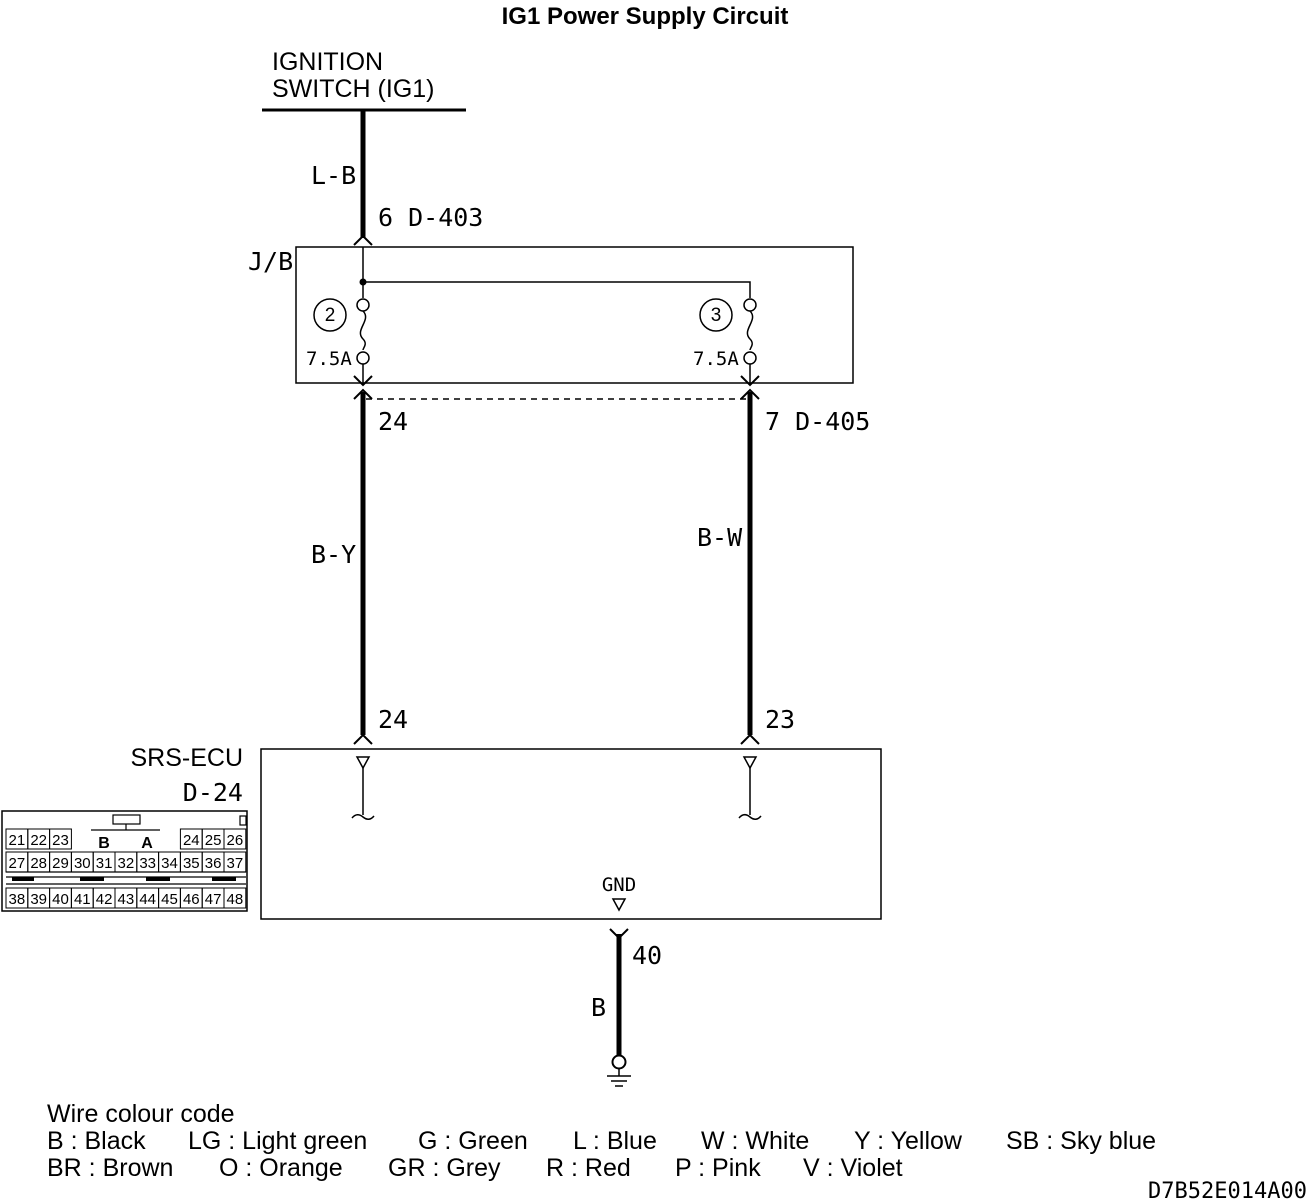 This screenshot has width=1311, height=1203. I want to click on connector-pin-number: 47, so click(213, 899).